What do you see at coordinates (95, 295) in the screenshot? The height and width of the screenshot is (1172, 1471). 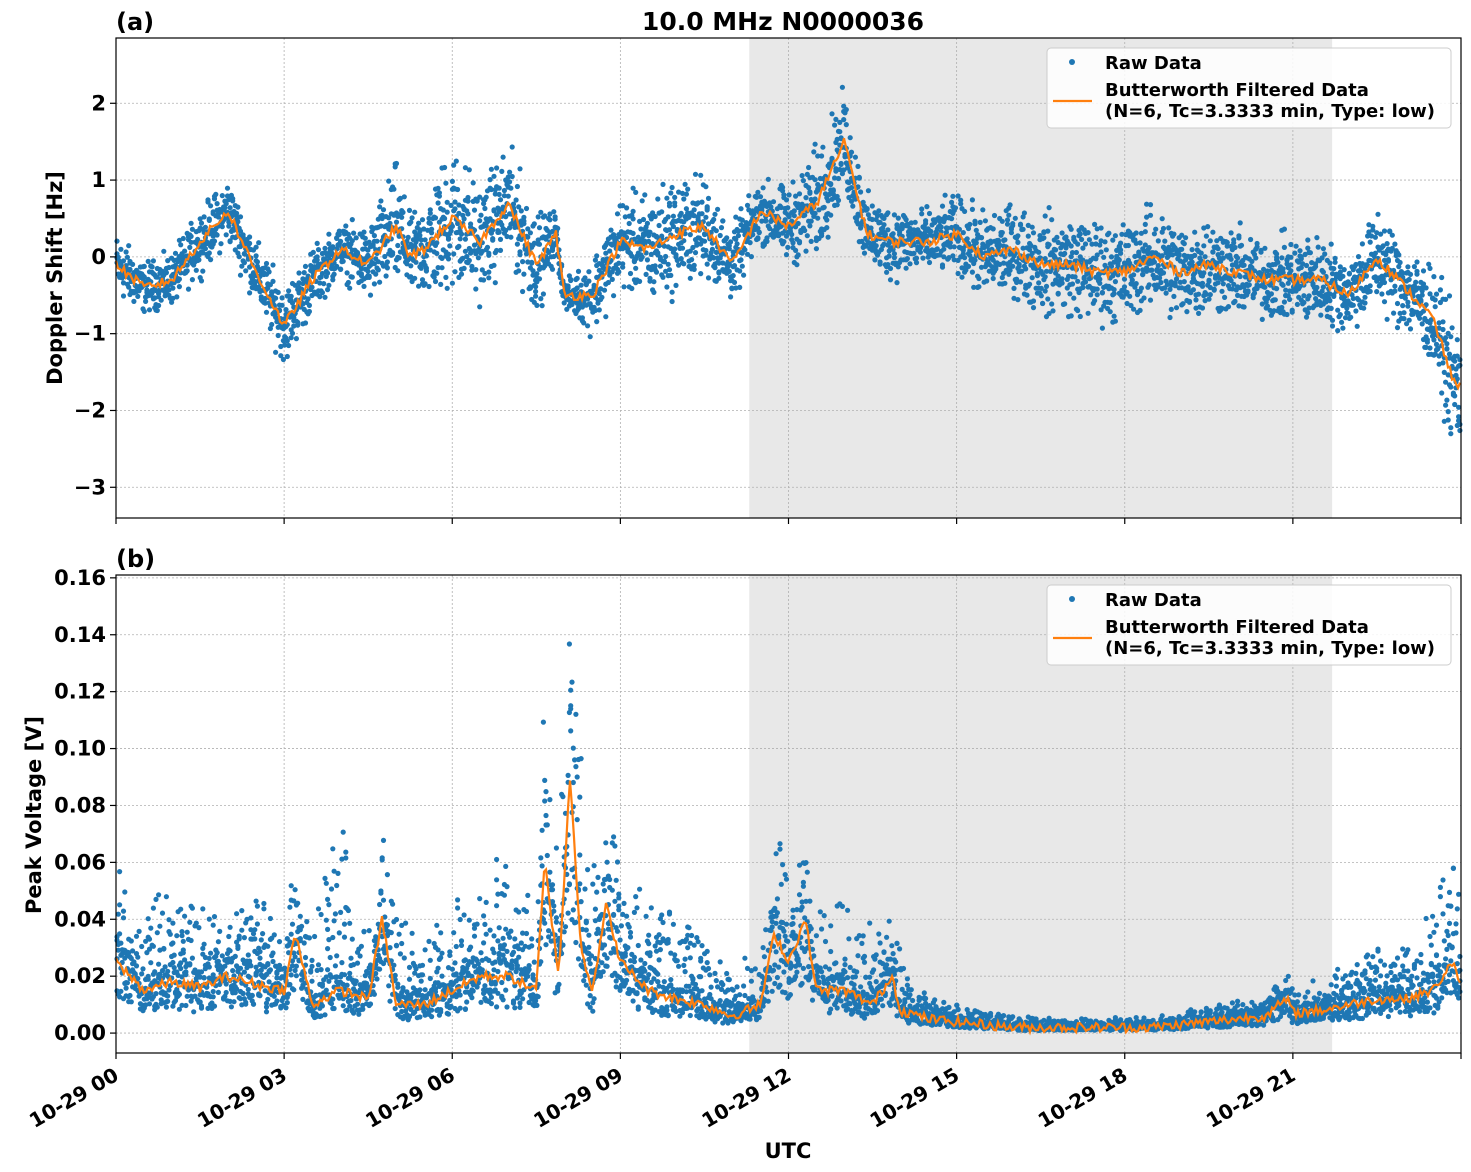 I see `y-axis-ticks: 210−1−2−3` at bounding box center [95, 295].